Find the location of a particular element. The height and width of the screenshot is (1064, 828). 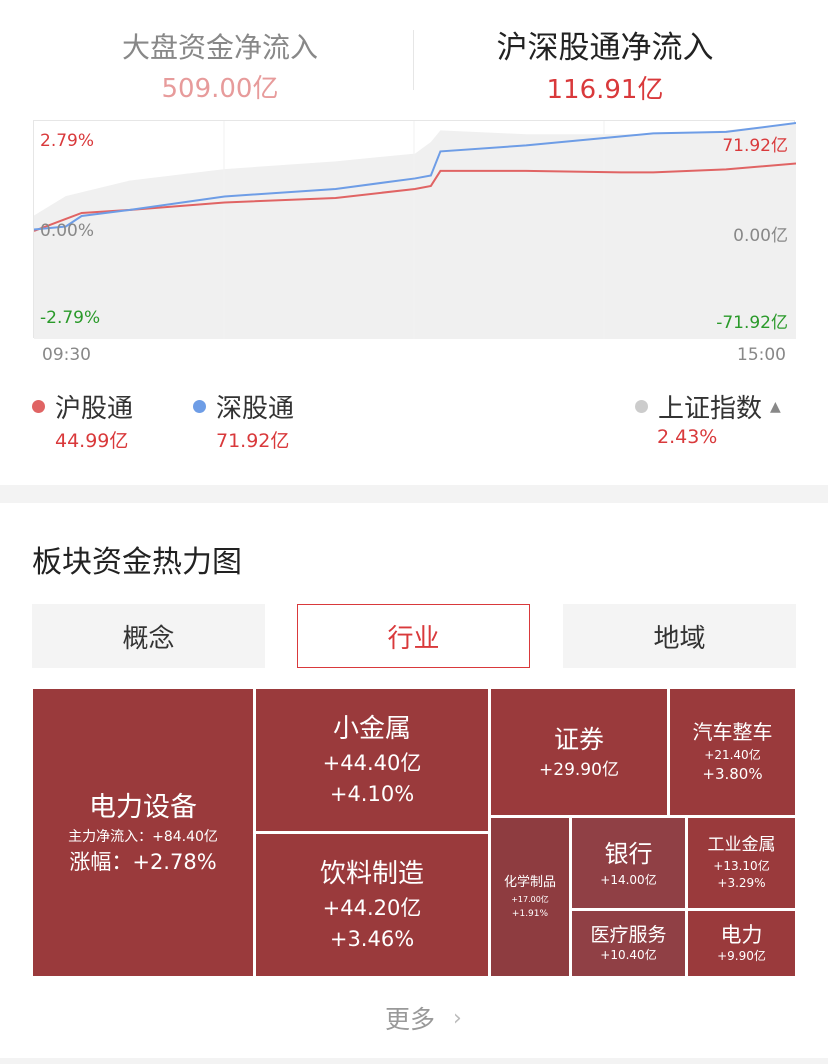

cell-change: +3.80% is located at coordinates (732, 774).